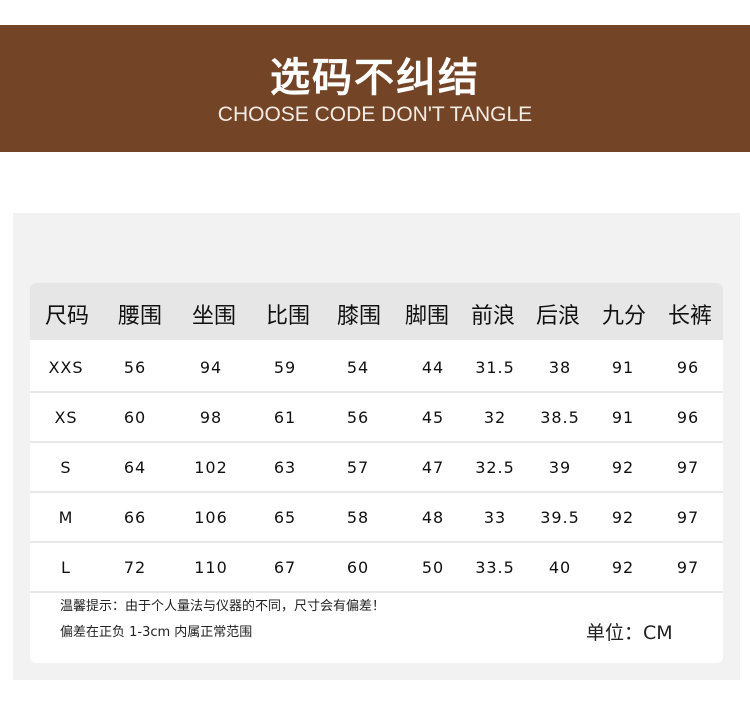 The image size is (750, 727). I want to click on column-header: 九分, so click(624, 316).